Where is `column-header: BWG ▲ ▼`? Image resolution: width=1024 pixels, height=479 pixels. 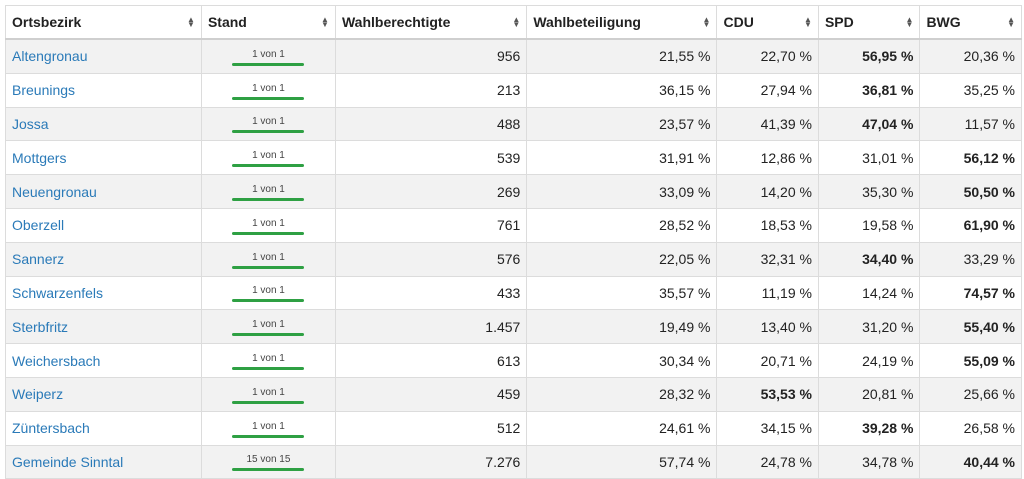 column-header: BWG ▲ ▼ is located at coordinates (970, 22).